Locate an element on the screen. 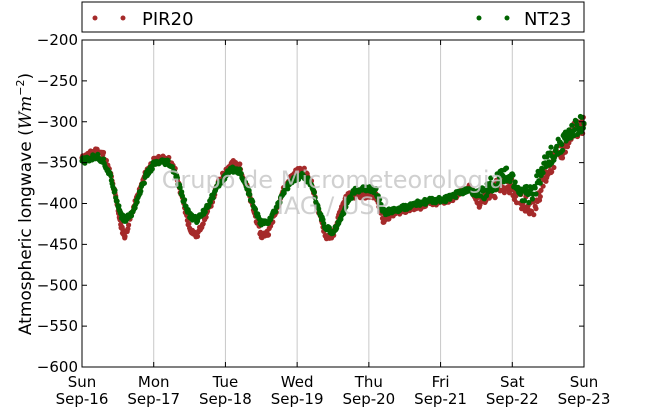 This screenshot has height=409, width=650. legend-marker-pir20-a is located at coordinates (95, 18).